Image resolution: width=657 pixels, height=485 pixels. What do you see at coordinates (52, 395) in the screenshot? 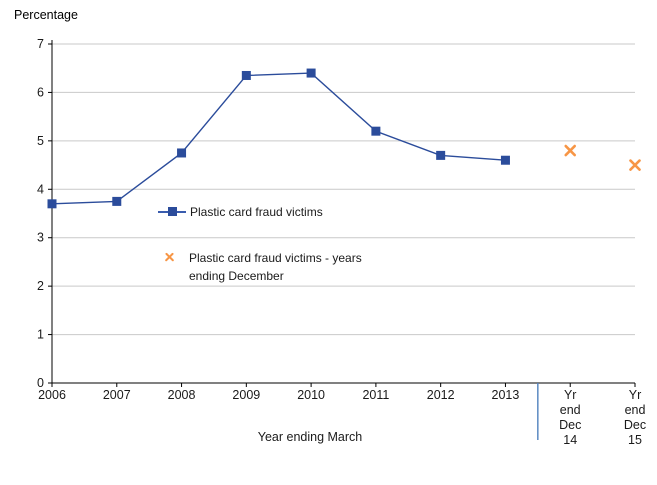
I see `x-tick-label: 2006` at bounding box center [52, 395].